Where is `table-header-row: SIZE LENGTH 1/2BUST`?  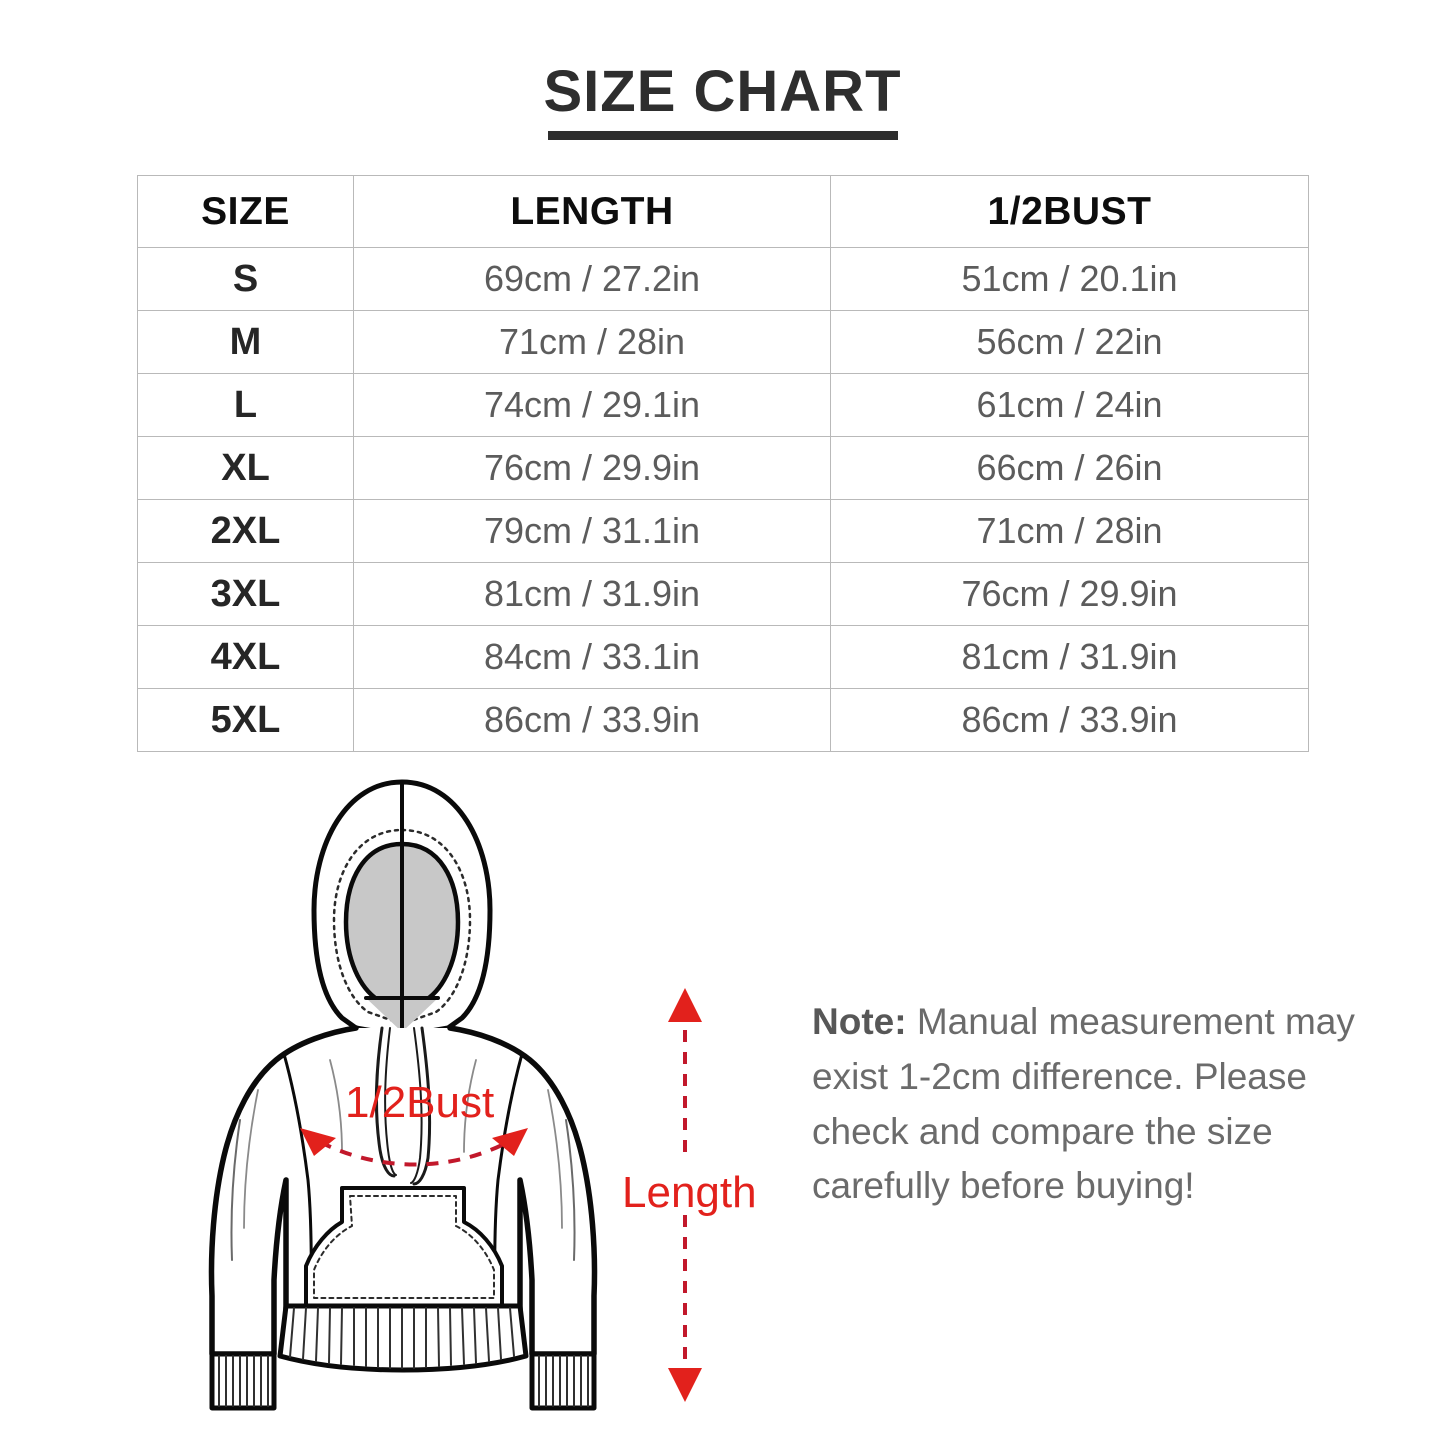
table-header-row: SIZE LENGTH 1/2BUST is located at coordinates (723, 211).